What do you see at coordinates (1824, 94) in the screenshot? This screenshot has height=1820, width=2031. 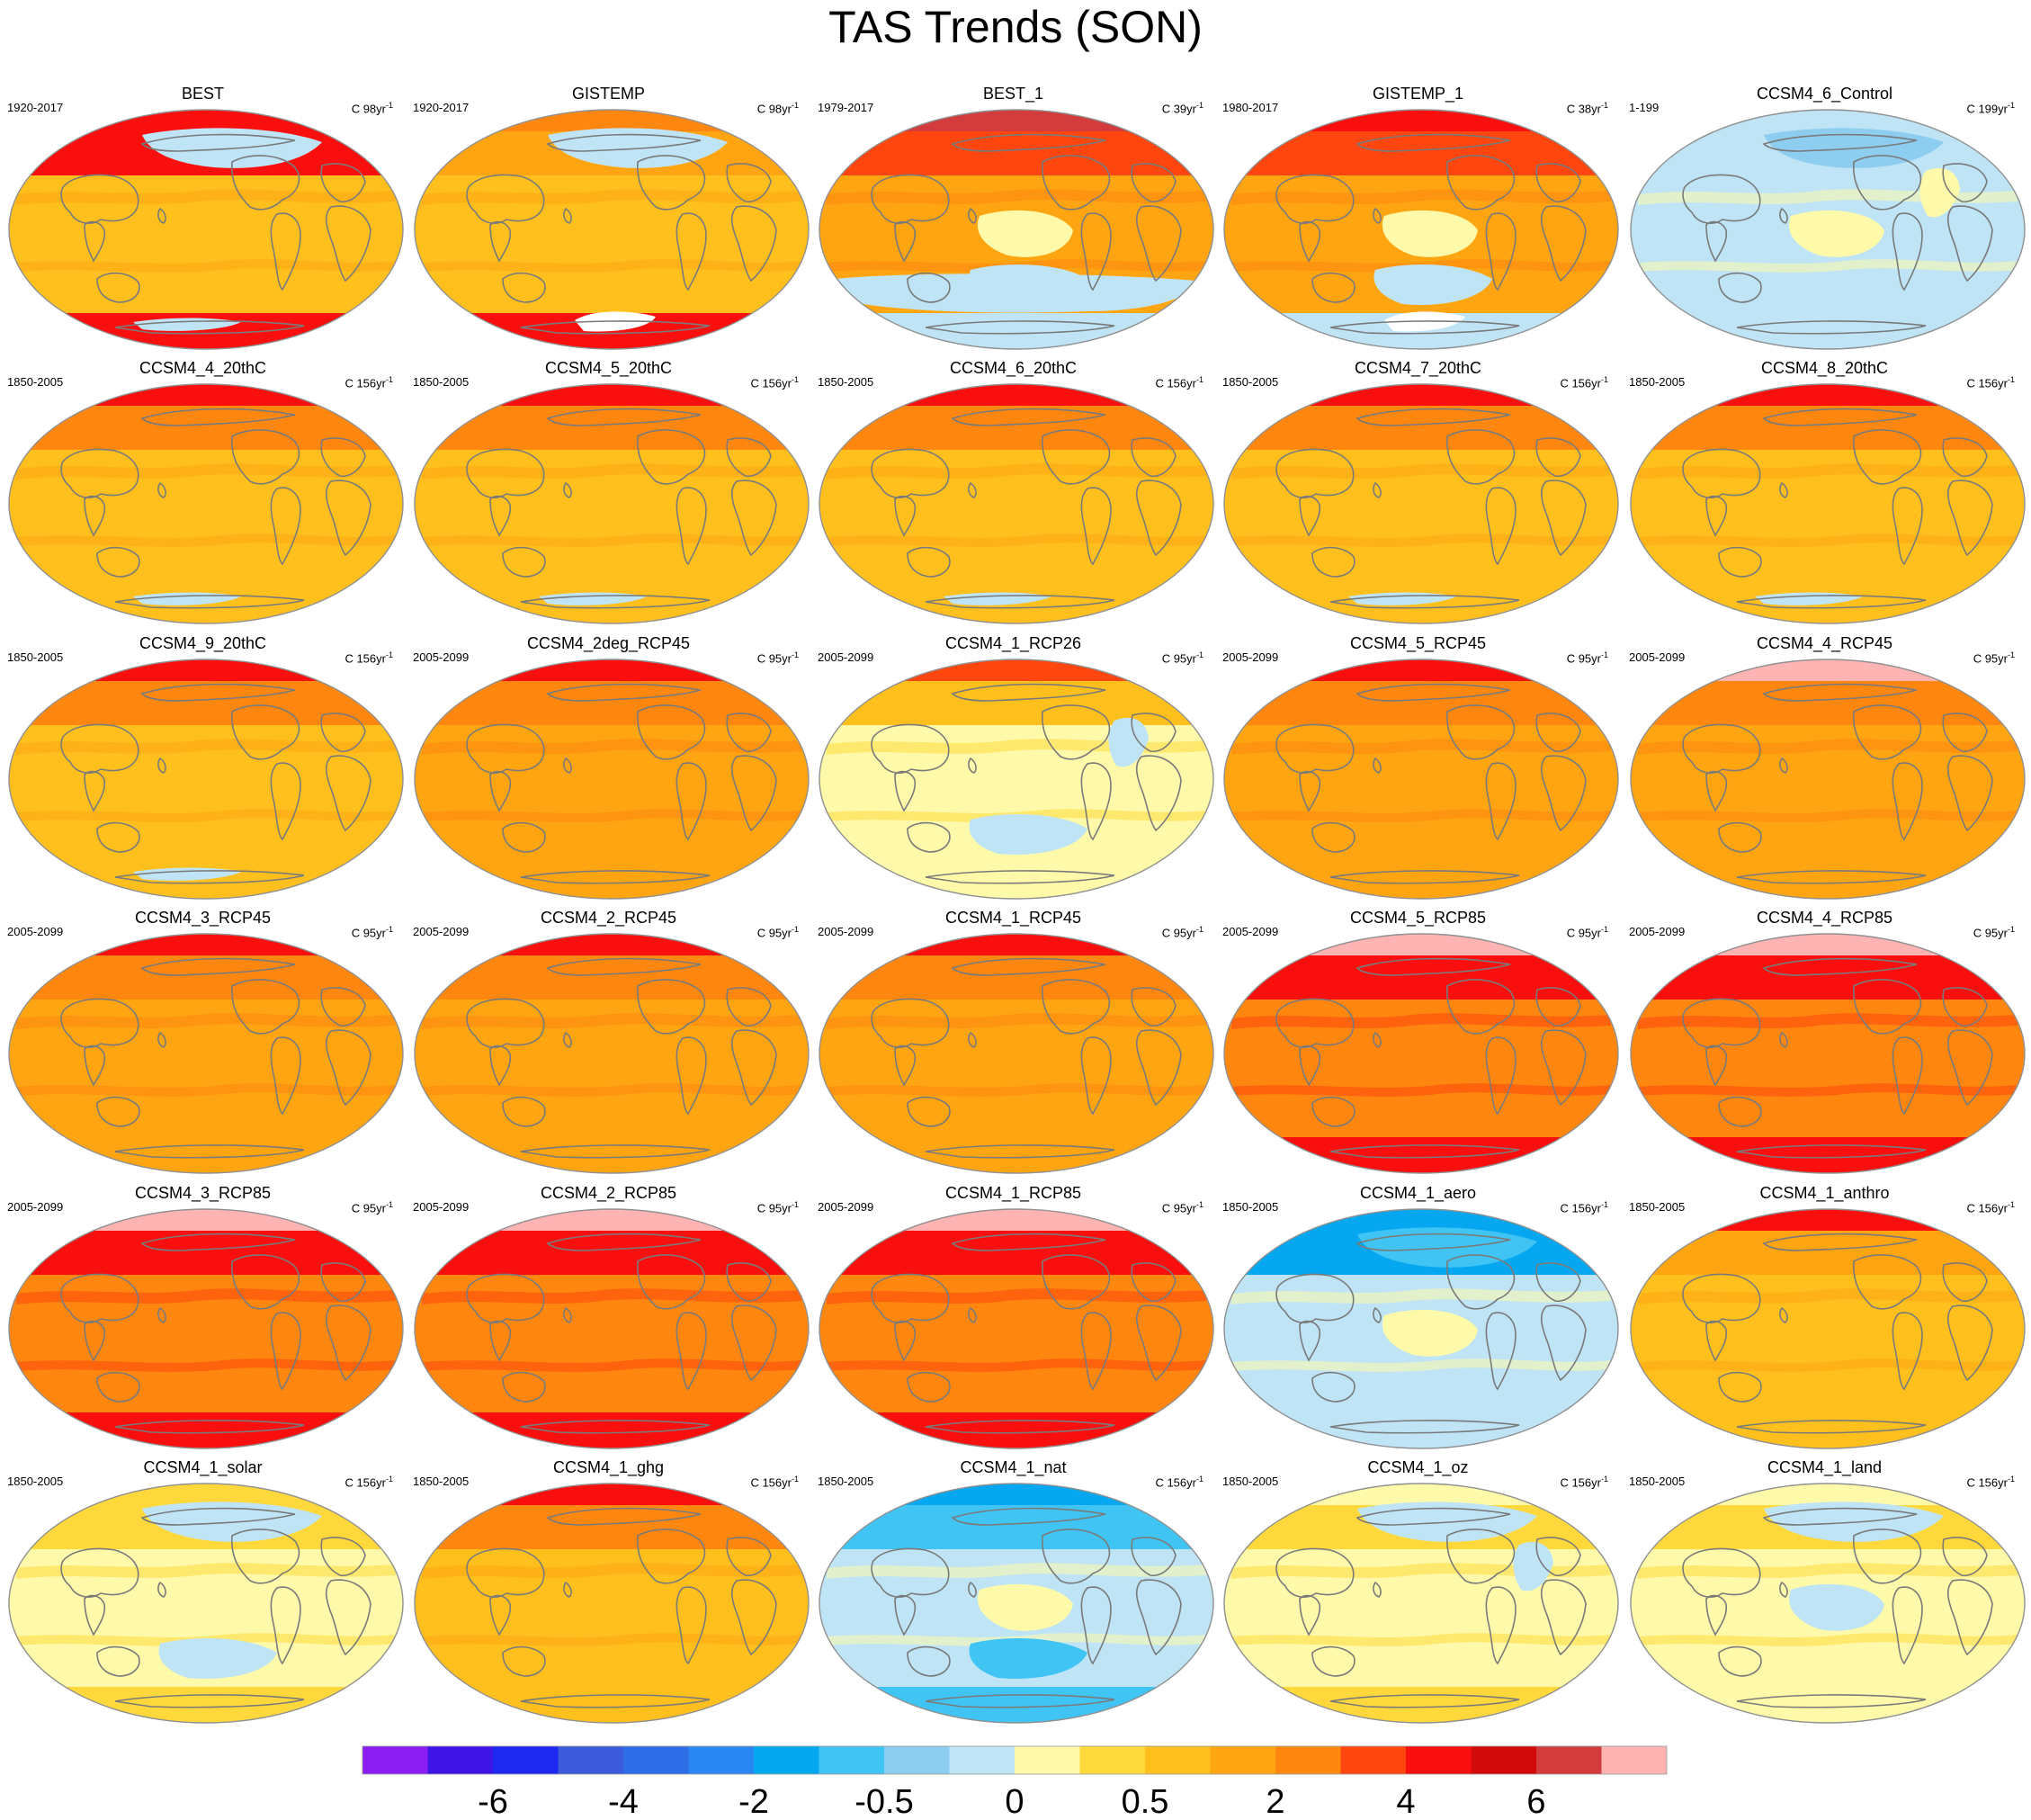 I see `panel-title: CCSM4_6_Control` at bounding box center [1824, 94].